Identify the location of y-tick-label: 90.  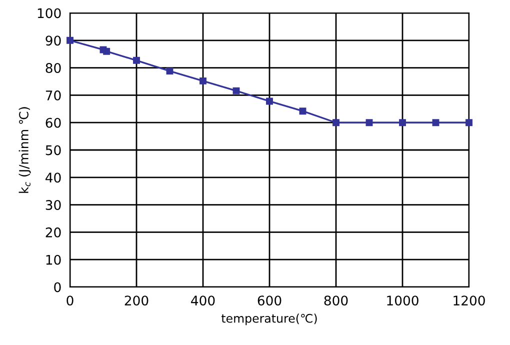
(53, 41).